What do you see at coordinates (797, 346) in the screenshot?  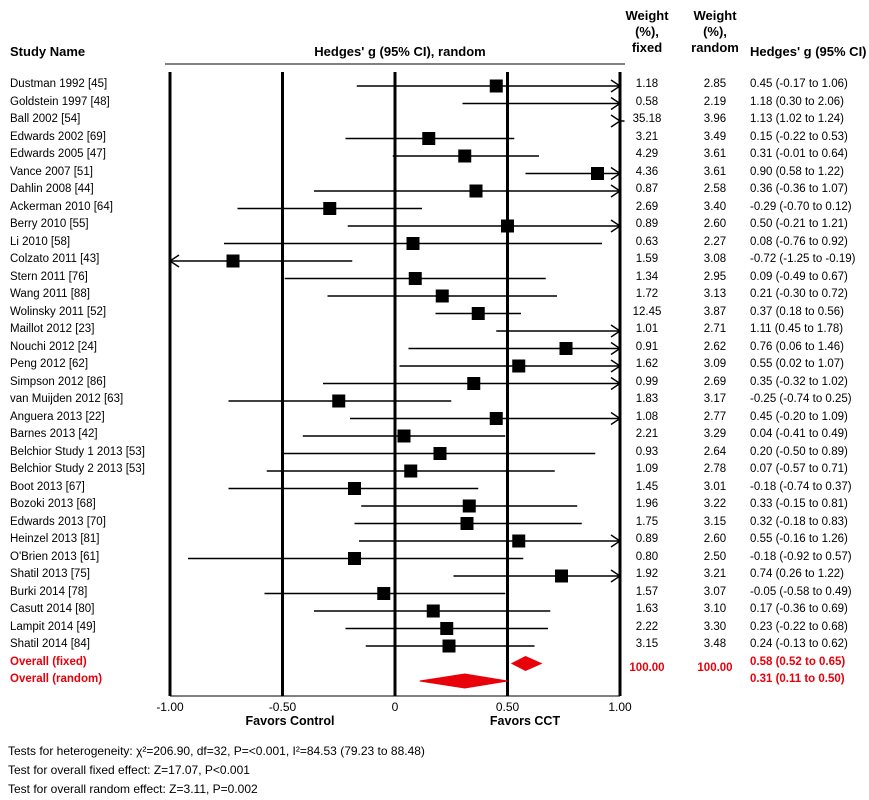 I see `hedges-ci: 0.76 (0.06 to 1.46)` at bounding box center [797, 346].